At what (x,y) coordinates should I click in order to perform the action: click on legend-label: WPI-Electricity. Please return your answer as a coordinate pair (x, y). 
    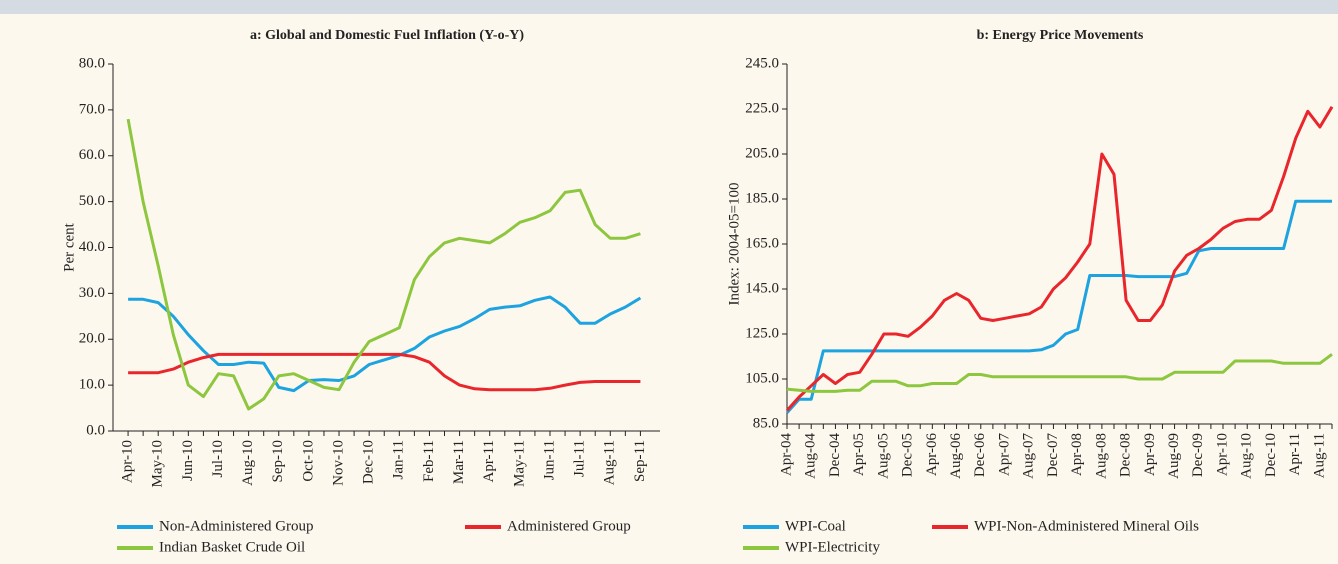
    Looking at the image, I should click on (832, 547).